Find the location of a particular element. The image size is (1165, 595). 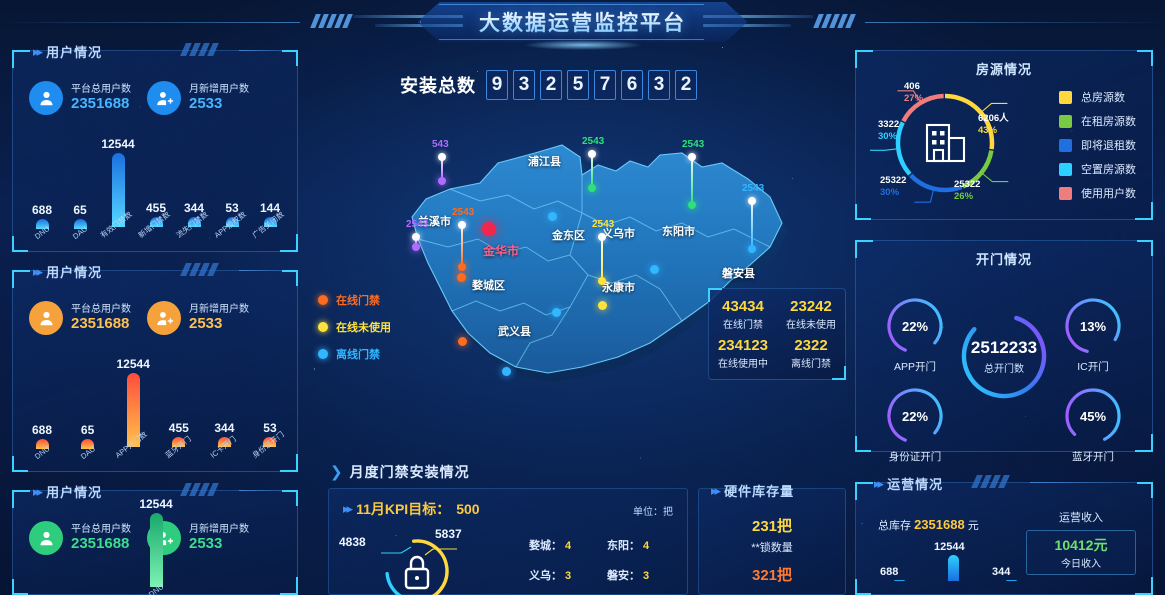

chevron-right-icon: ❯ is located at coordinates (336, 472).